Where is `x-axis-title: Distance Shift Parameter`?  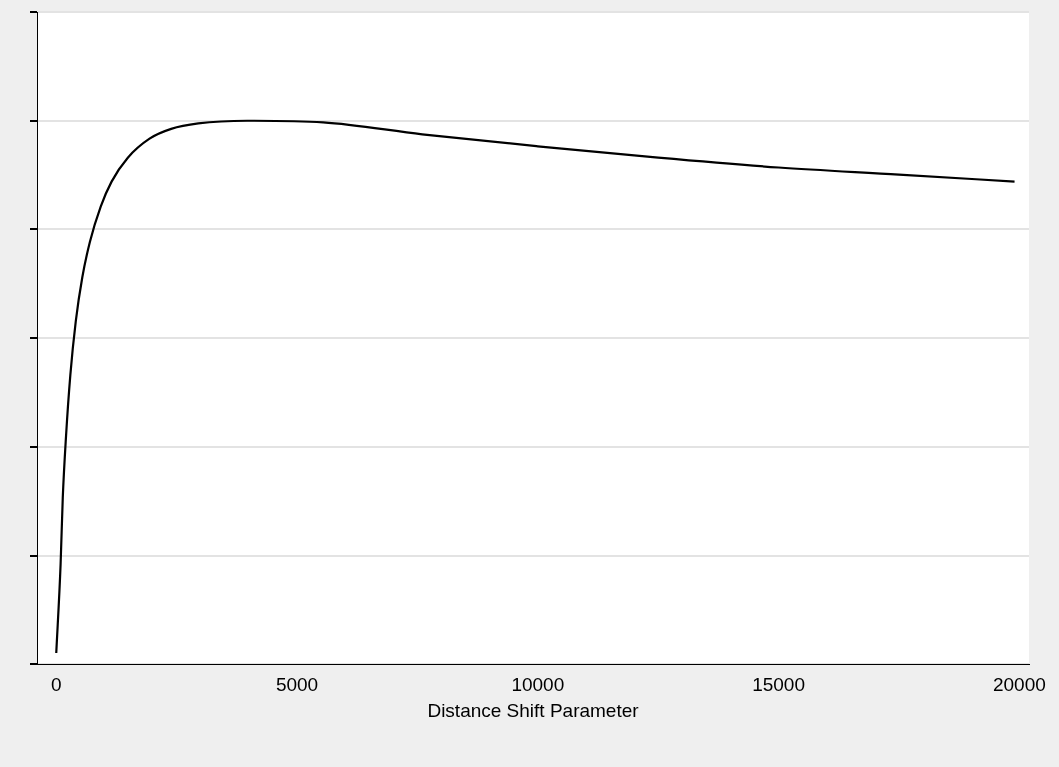 x-axis-title: Distance Shift Parameter is located at coordinates (533, 710).